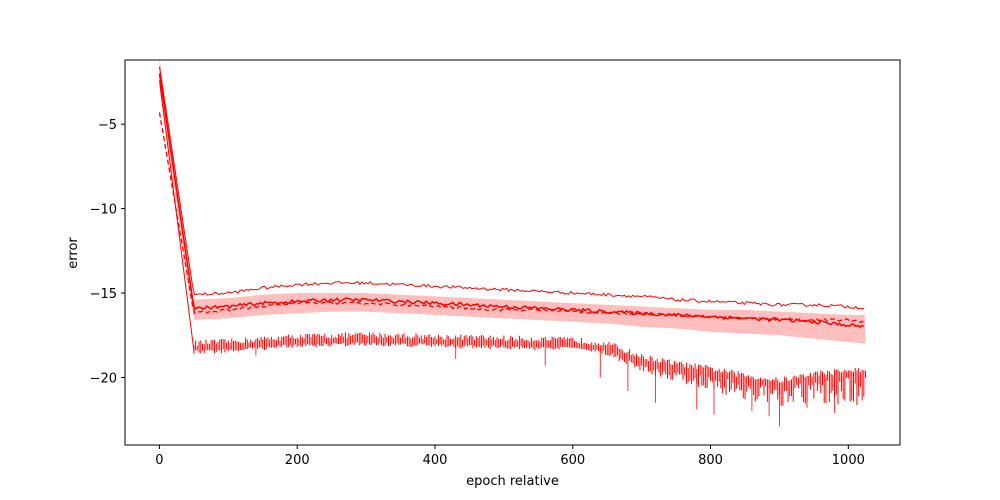 Image resolution: width=1000 pixels, height=500 pixels. What do you see at coordinates (107, 125) in the screenshot?
I see `y-tick-label: −5` at bounding box center [107, 125].